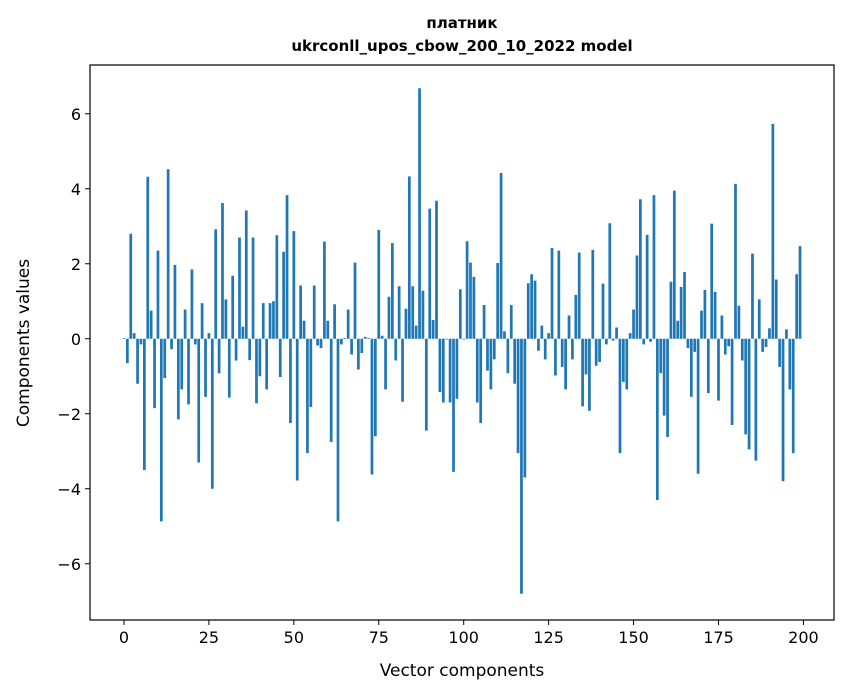 The height and width of the screenshot is (696, 847). What do you see at coordinates (294, 637) in the screenshot?
I see `x-tick-label: 50` at bounding box center [294, 637].